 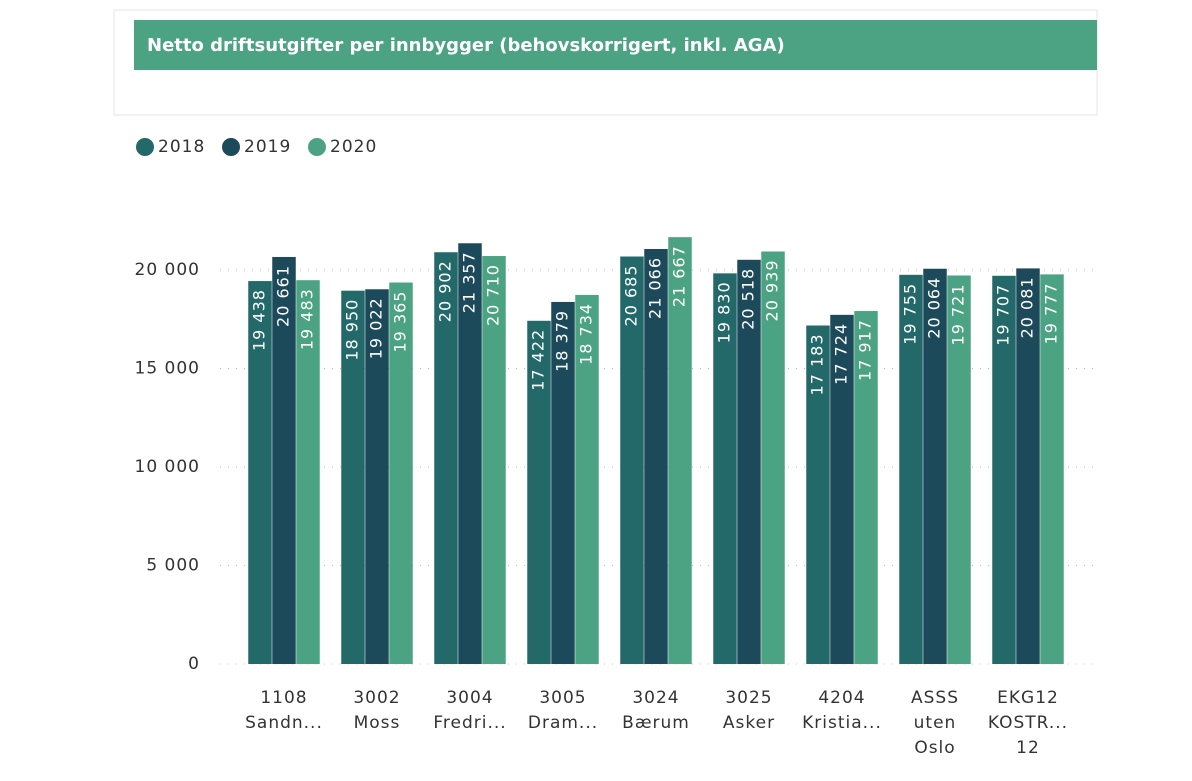 What do you see at coordinates (679, 276) in the screenshot?
I see `data-label: 21 667` at bounding box center [679, 276].